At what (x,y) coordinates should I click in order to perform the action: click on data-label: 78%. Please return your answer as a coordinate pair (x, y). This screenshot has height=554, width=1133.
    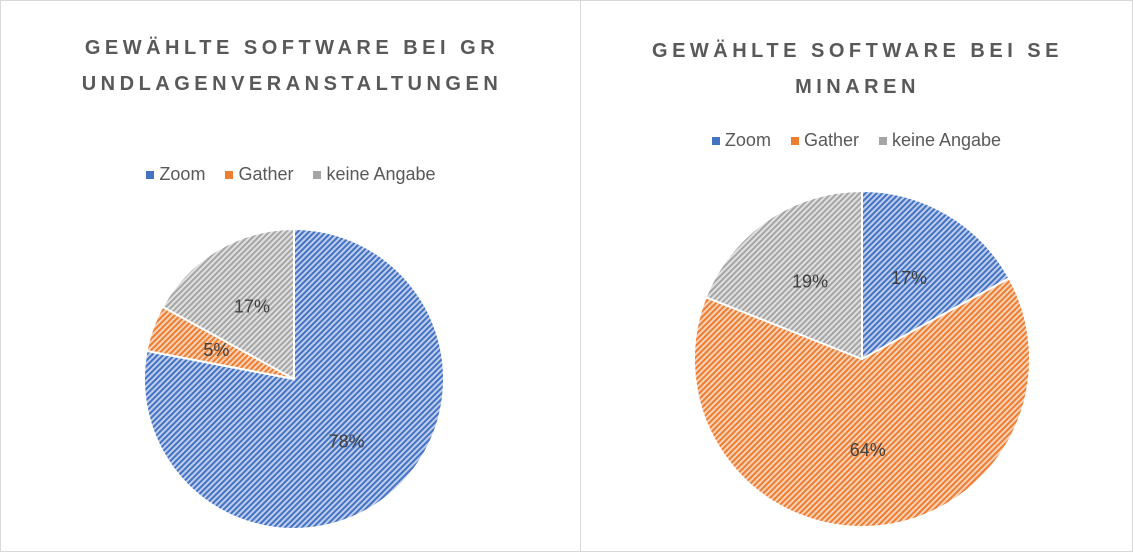
    Looking at the image, I should click on (347, 441).